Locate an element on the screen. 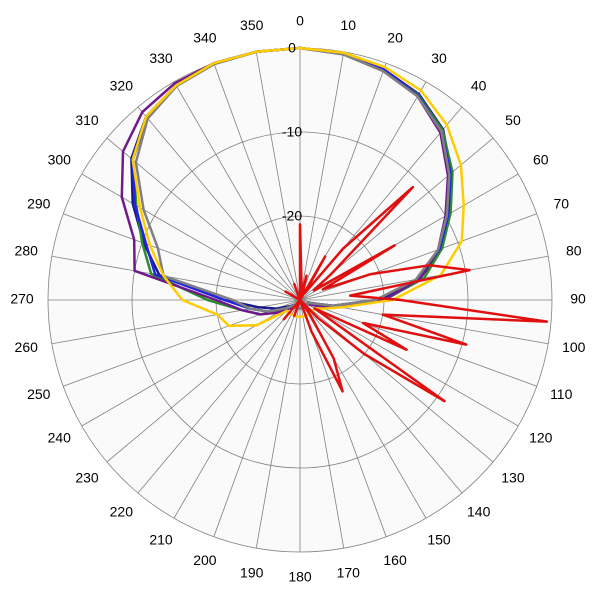 The width and height of the screenshot is (600, 605). theta-tick-label: 20 is located at coordinates (395, 37).